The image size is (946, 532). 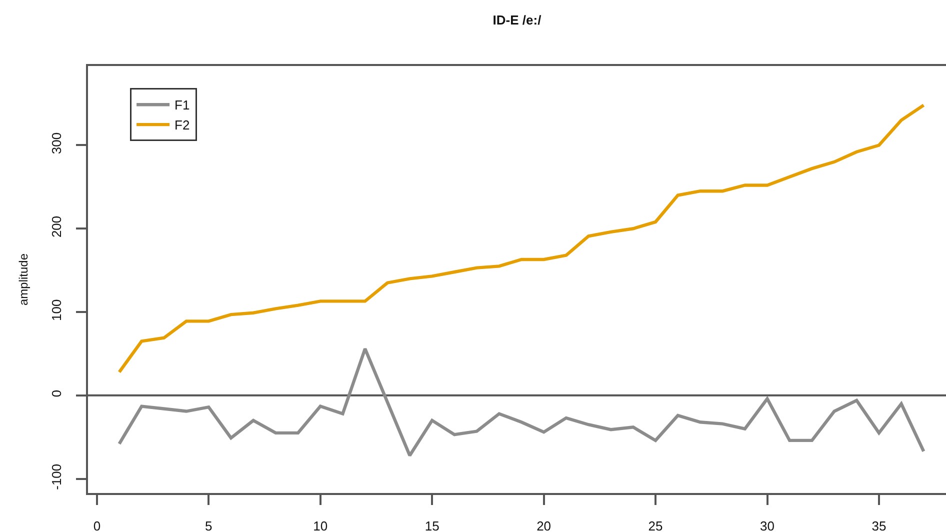 What do you see at coordinates (517, 20) in the screenshot?
I see `chart-title: ID-E /e:/` at bounding box center [517, 20].